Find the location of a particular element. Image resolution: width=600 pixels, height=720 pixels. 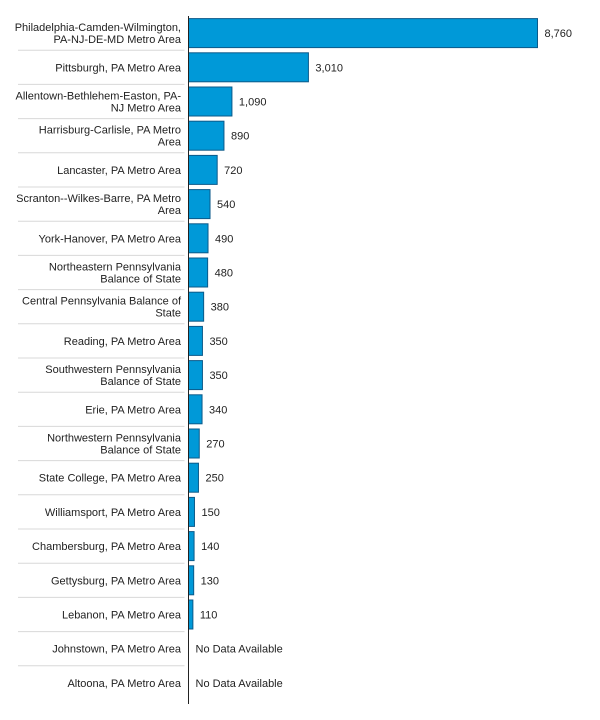

category-label: Altoona, PA Metro Area is located at coordinates (124, 684).